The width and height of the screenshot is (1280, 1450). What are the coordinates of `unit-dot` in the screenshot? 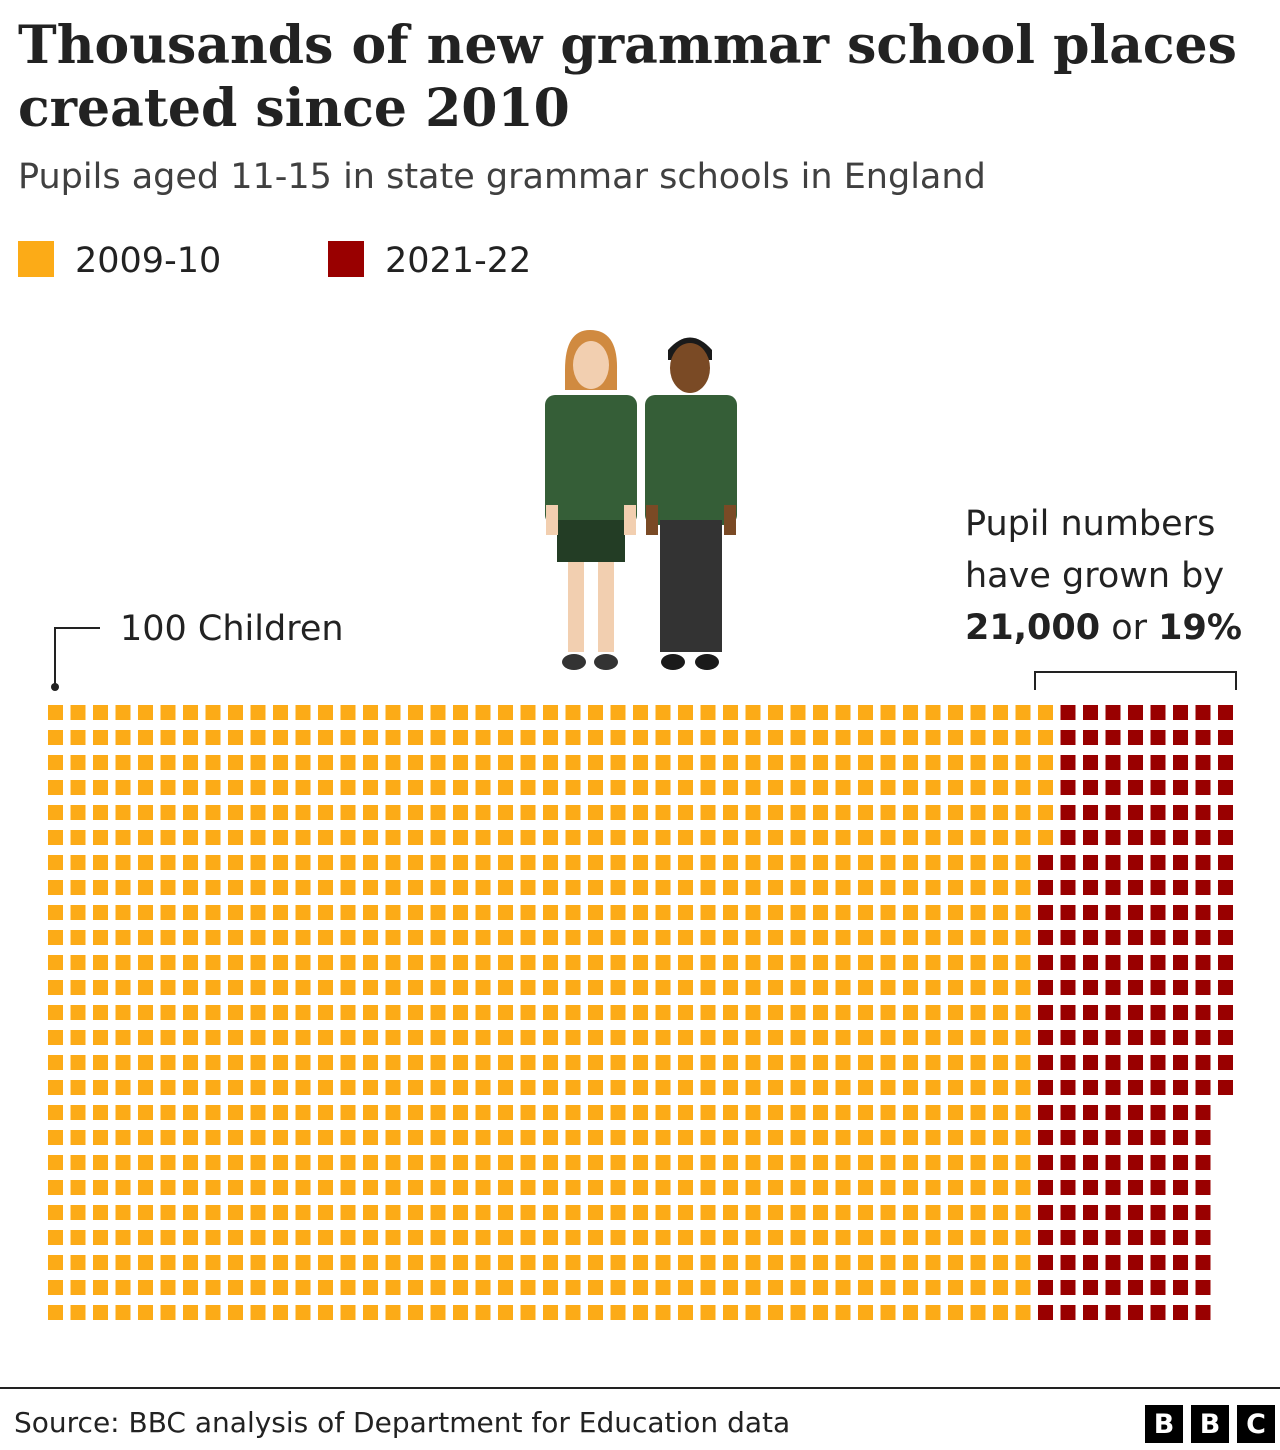 It's located at (55, 687).